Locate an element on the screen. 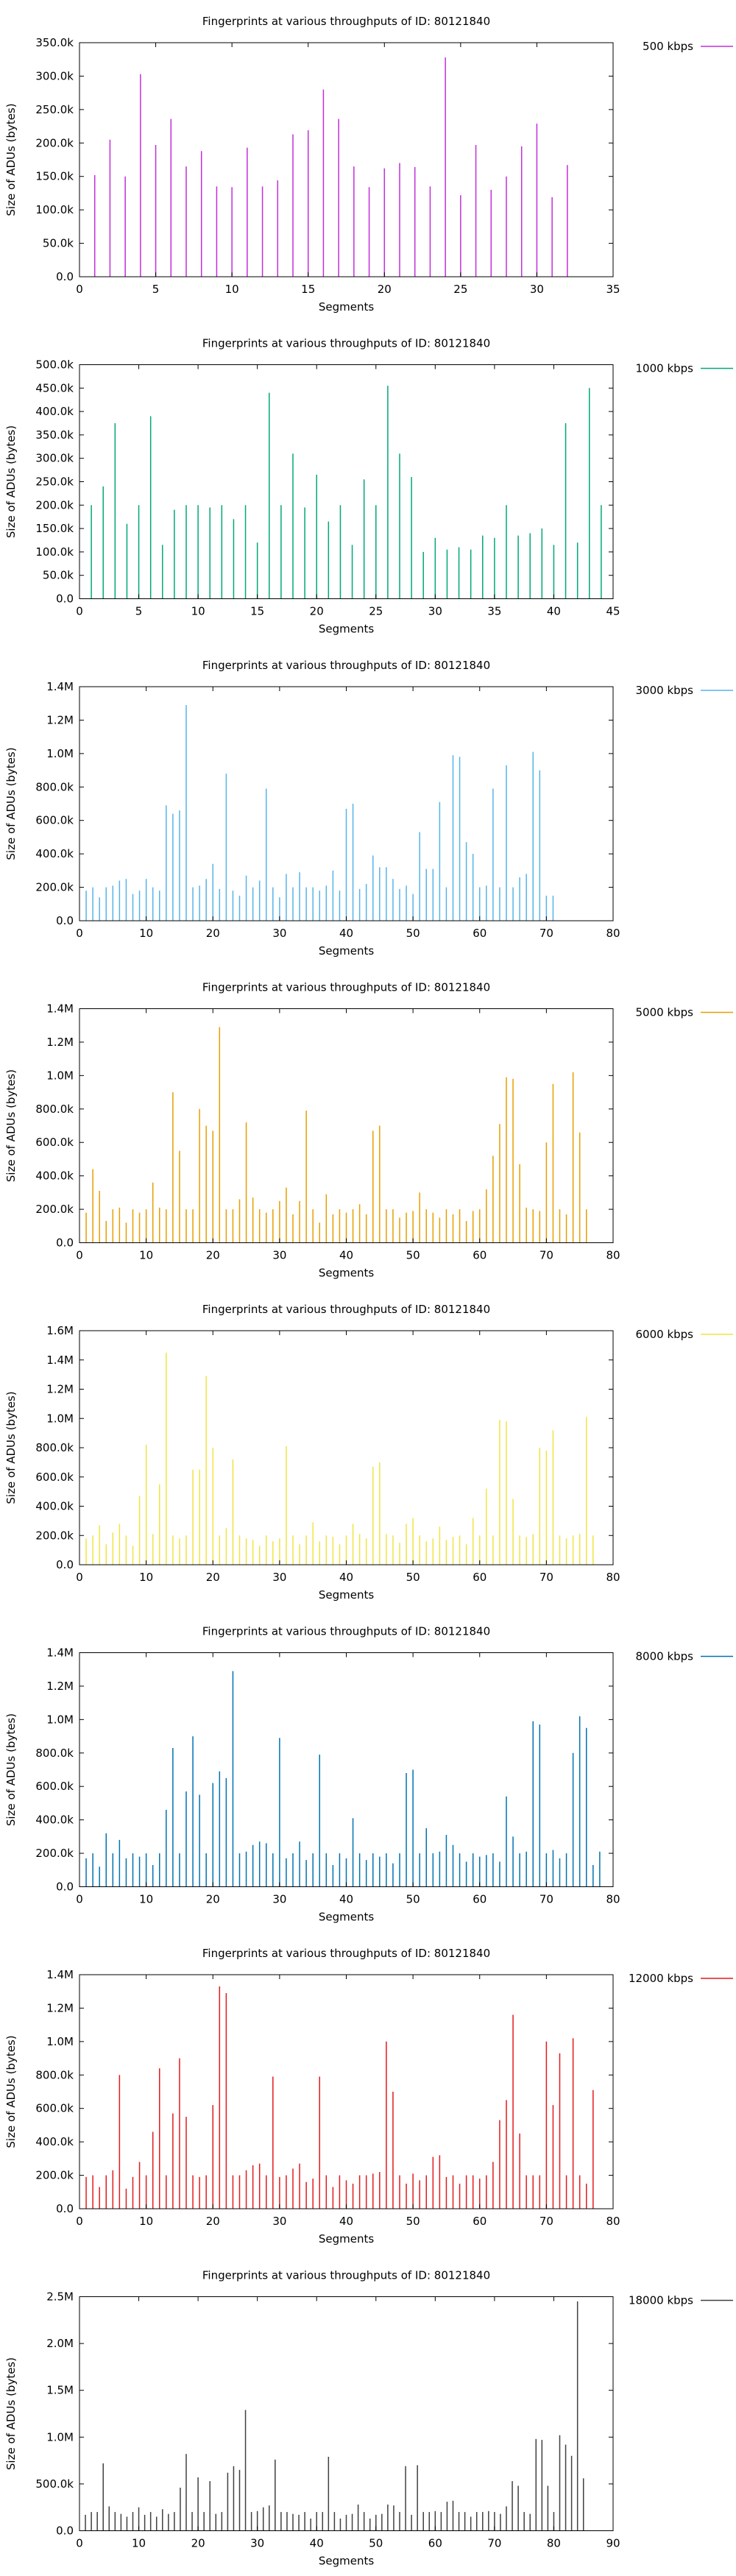 Image resolution: width=736 pixels, height=2576 pixels. x-tick-label: 35 is located at coordinates (613, 289).